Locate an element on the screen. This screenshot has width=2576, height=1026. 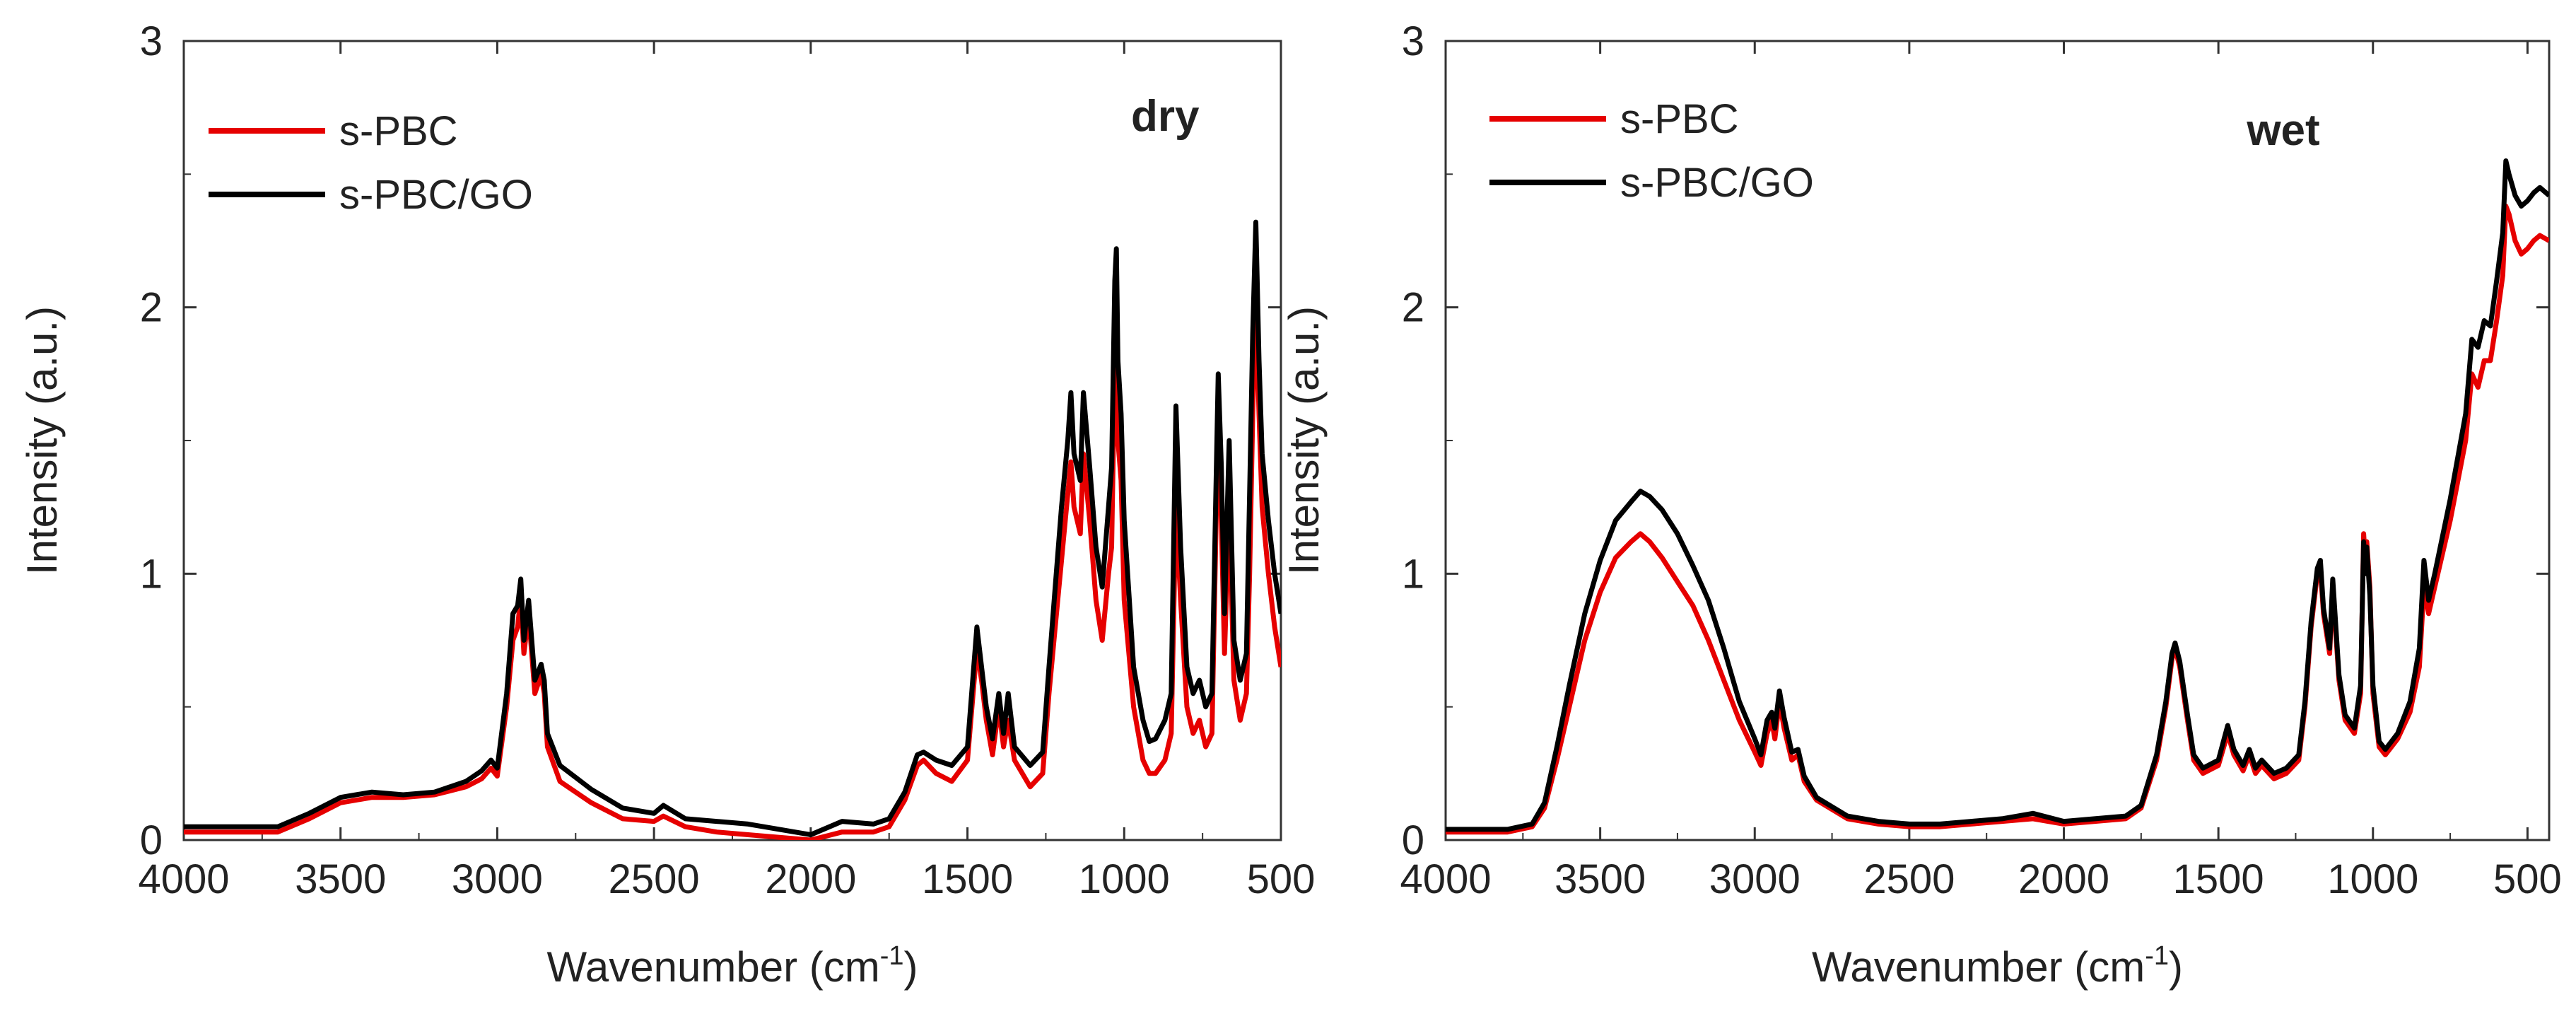
panel-annotation: wet is located at coordinates (2282, 130).